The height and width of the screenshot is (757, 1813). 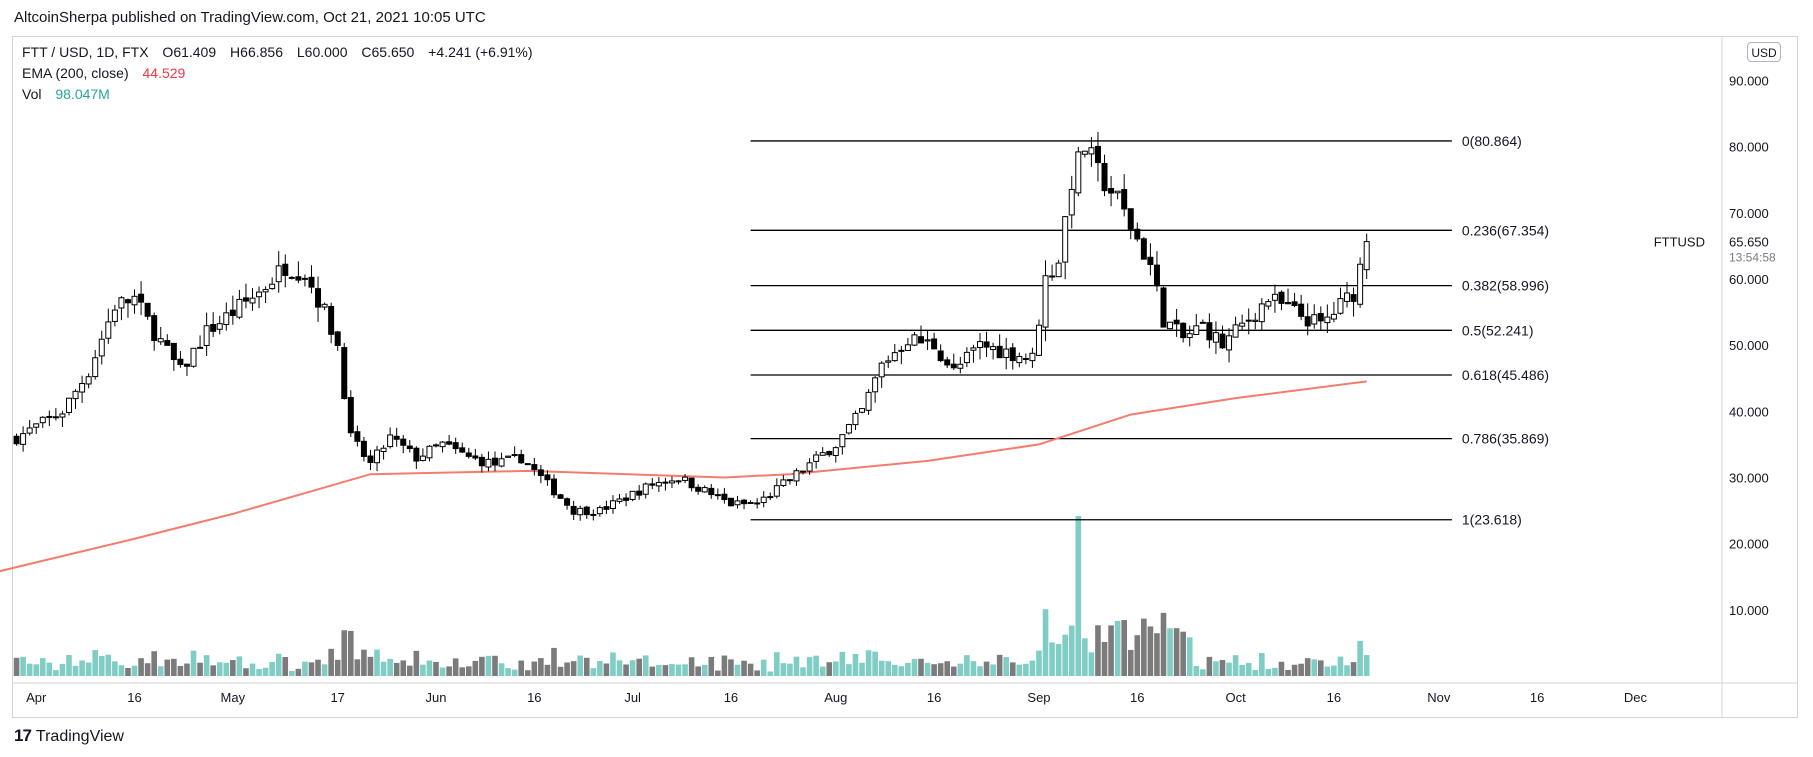 I want to click on price-tick-label: 30.000, so click(x=1749, y=477).